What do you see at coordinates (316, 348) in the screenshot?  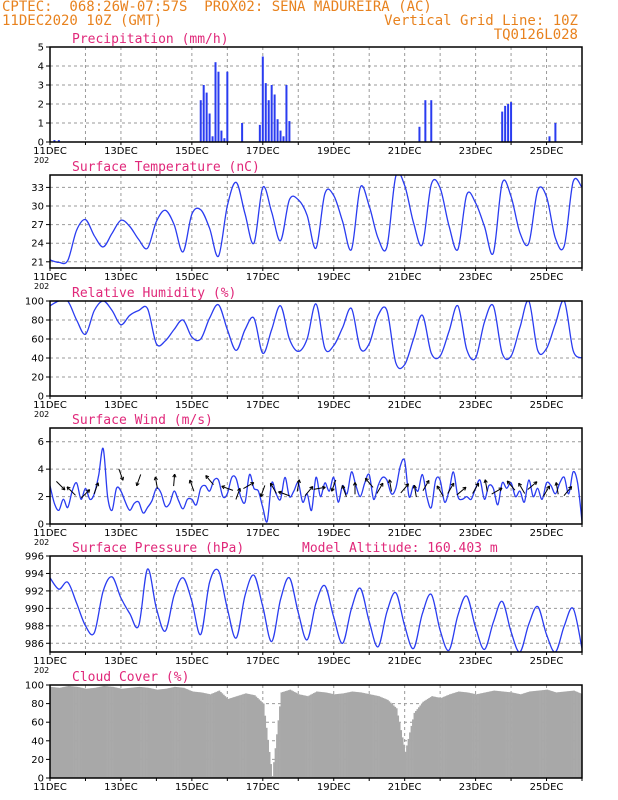 I see `plot-frame` at bounding box center [316, 348].